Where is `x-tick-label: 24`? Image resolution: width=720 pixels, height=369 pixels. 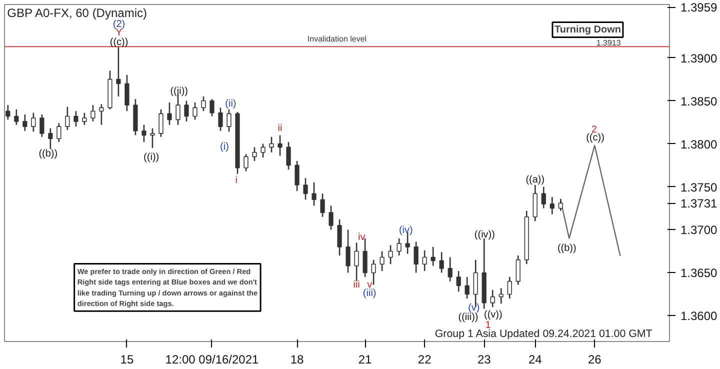 x-tick-label: 24 is located at coordinates (535, 359).